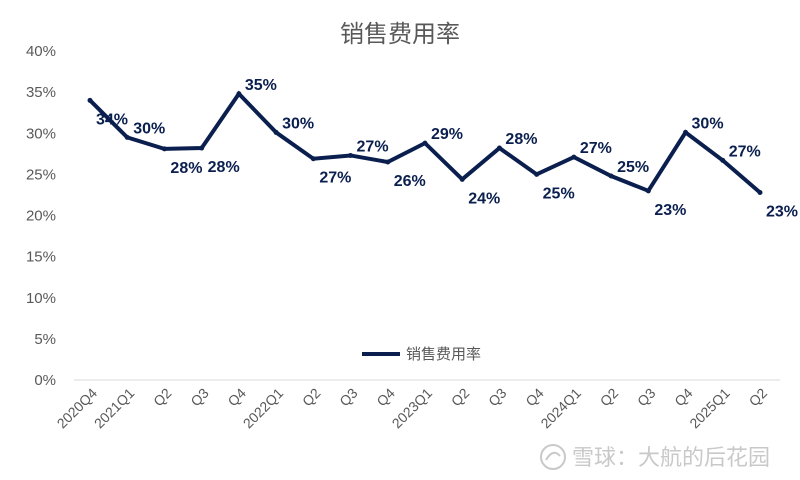 The height and width of the screenshot is (480, 800). I want to click on watermark-text: 雪球：大航的后花园, so click(671, 458).